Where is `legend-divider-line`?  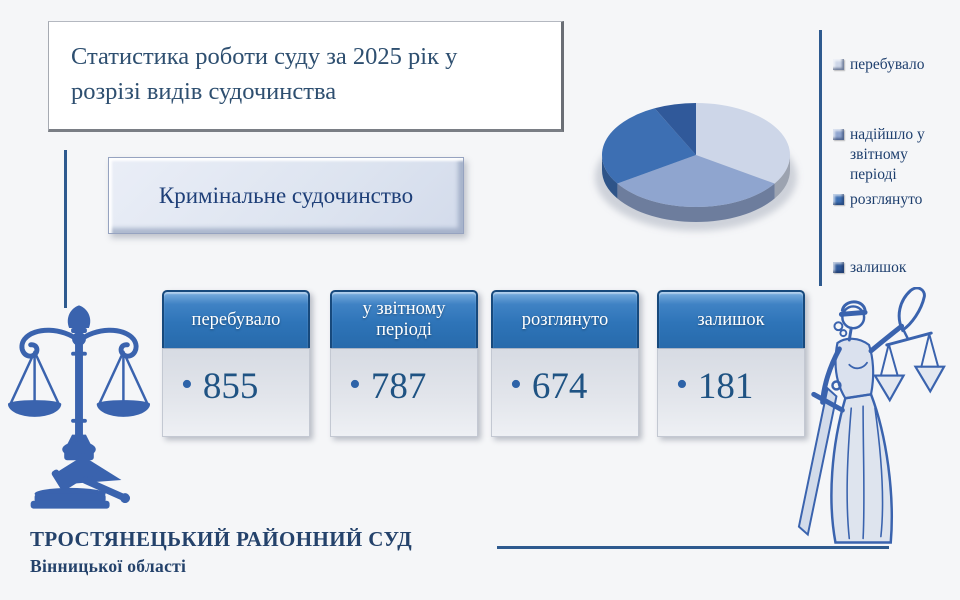 legend-divider-line is located at coordinates (820, 158).